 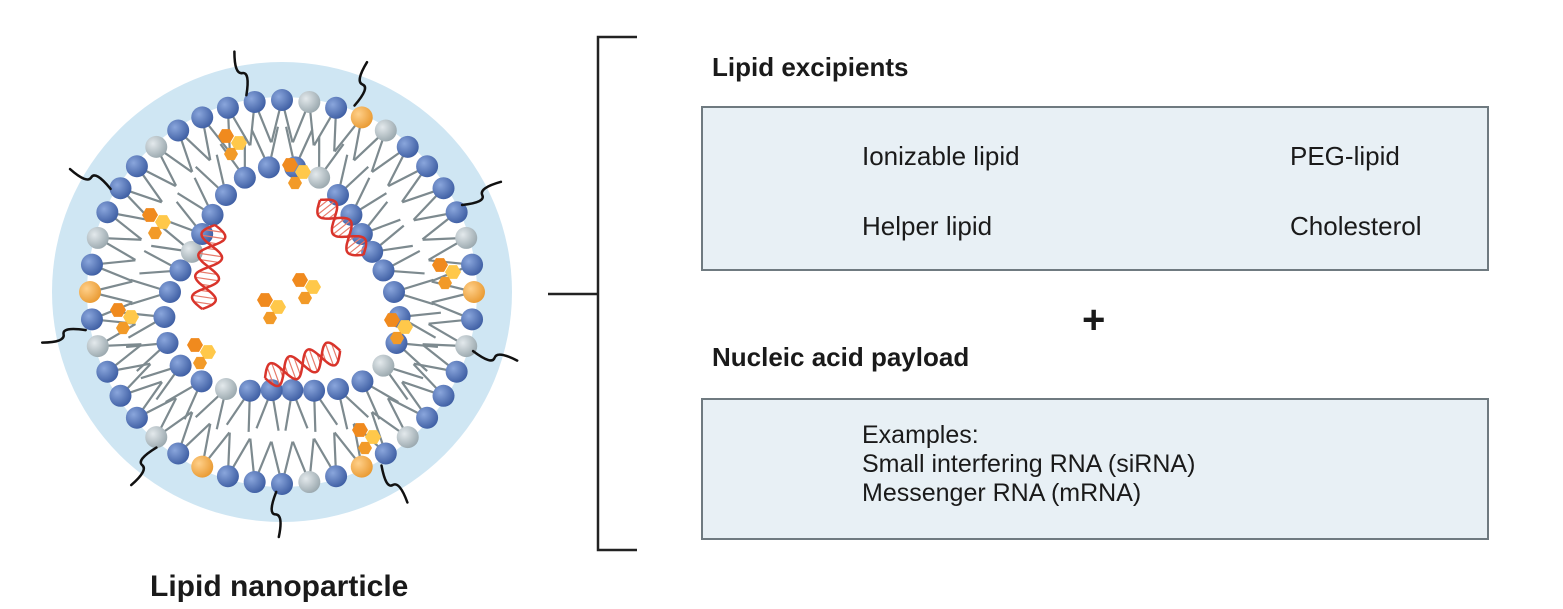 I want to click on legend-label-ionizable-lipid: Ionizable lipid, so click(x=941, y=156).